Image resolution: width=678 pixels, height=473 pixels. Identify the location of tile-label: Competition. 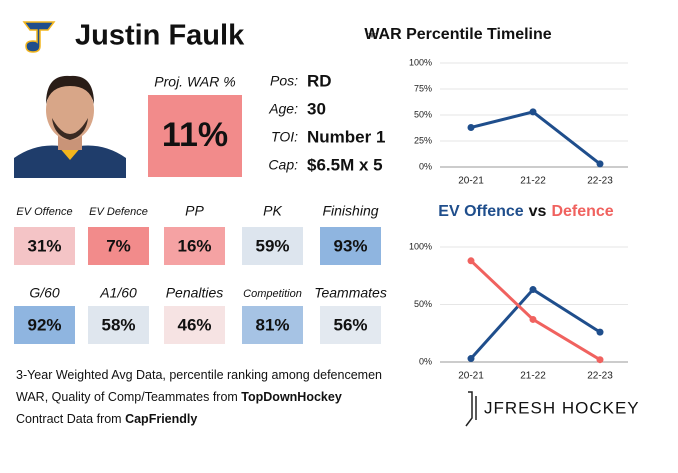
(272, 294).